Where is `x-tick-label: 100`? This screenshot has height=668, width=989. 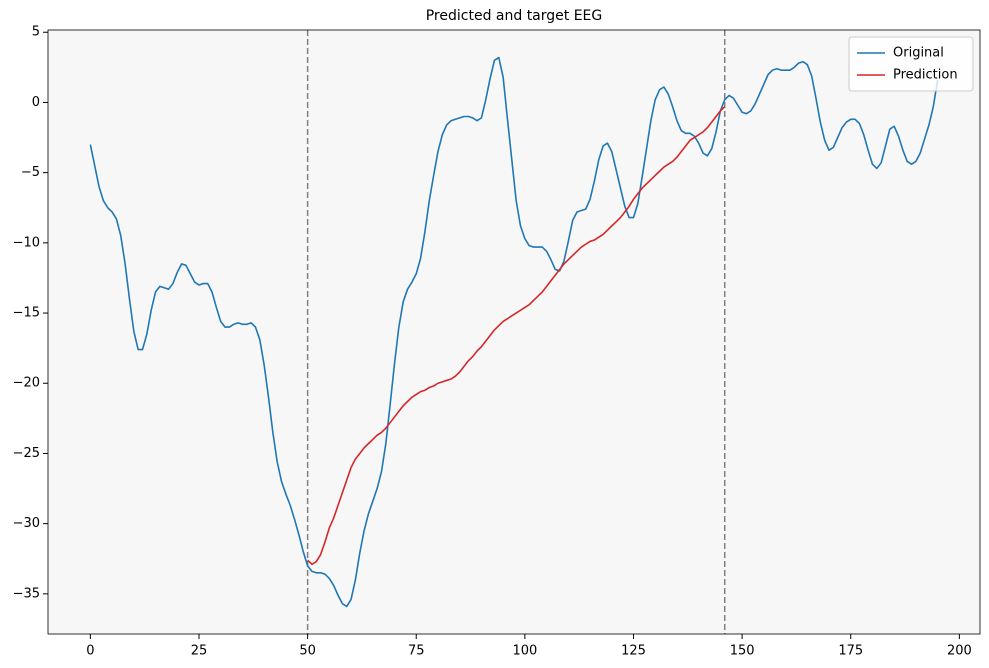
x-tick-label: 100 is located at coordinates (524, 651).